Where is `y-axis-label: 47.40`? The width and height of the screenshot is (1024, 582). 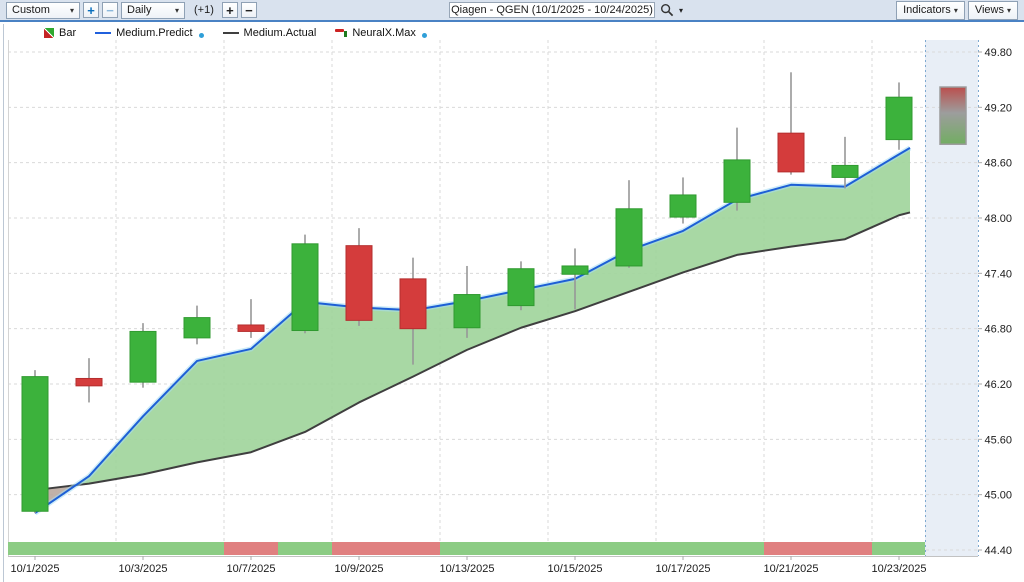
y-axis-label: 47.40 is located at coordinates (998, 274).